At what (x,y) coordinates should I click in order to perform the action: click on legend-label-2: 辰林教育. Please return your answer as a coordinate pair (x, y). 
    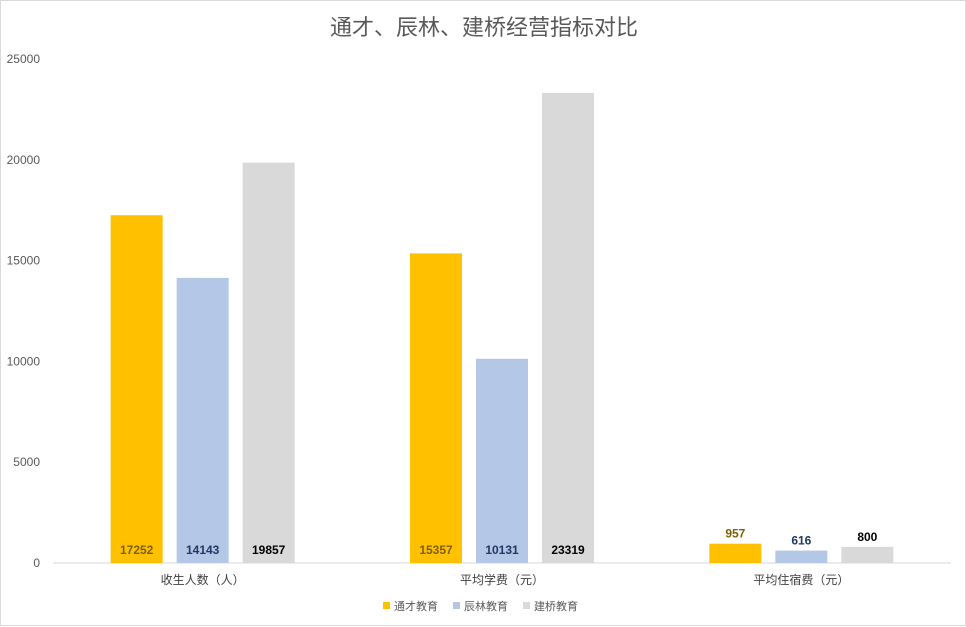
    Looking at the image, I should click on (486, 606).